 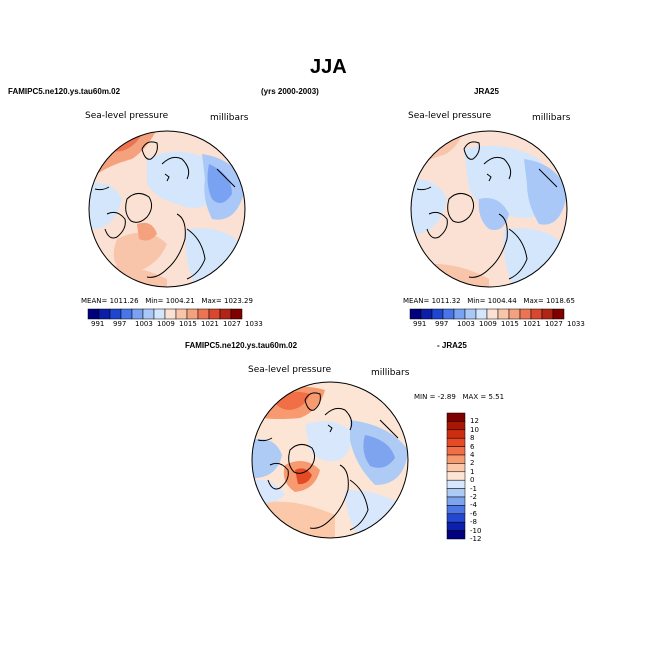 What do you see at coordinates (473, 505) in the screenshot?
I see `colorbar-diff-tick-label: -4` at bounding box center [473, 505].